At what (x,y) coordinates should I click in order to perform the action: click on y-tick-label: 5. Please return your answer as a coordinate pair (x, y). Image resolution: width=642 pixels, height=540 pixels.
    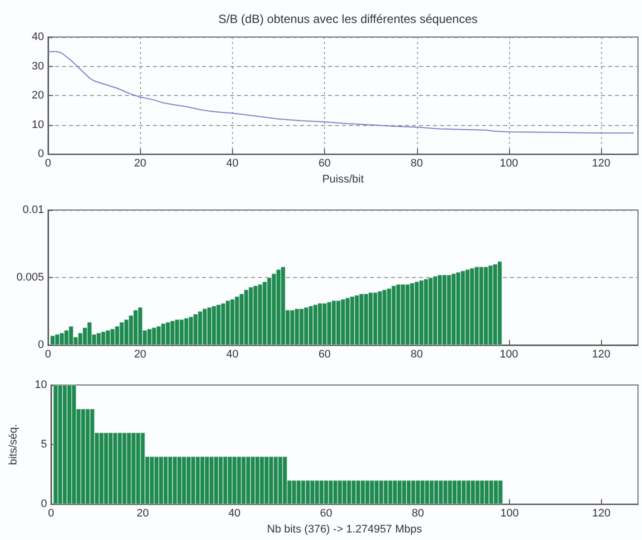
    Looking at the image, I should click on (43, 444).